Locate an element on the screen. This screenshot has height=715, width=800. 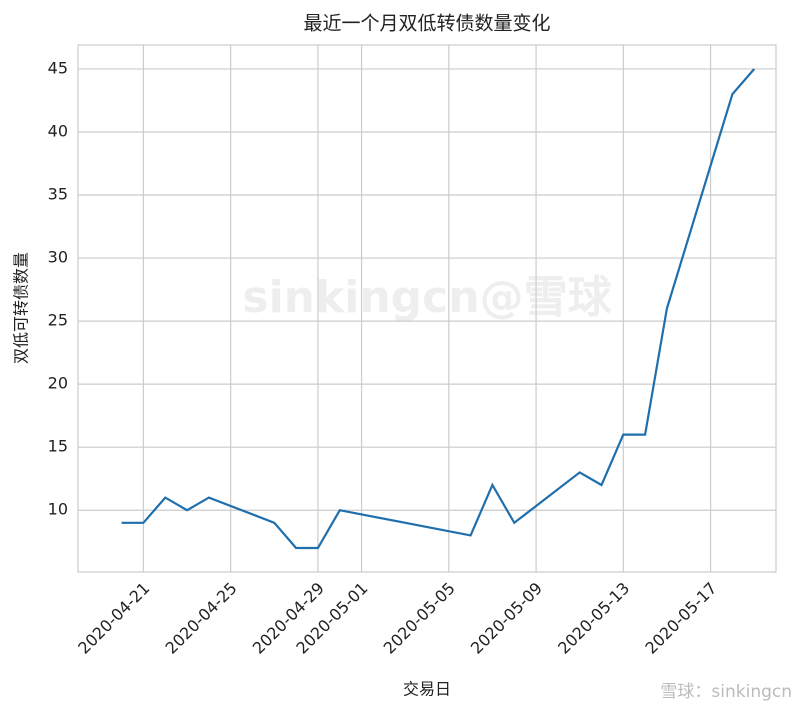
y-tick-label: 30 is located at coordinates (58, 257).